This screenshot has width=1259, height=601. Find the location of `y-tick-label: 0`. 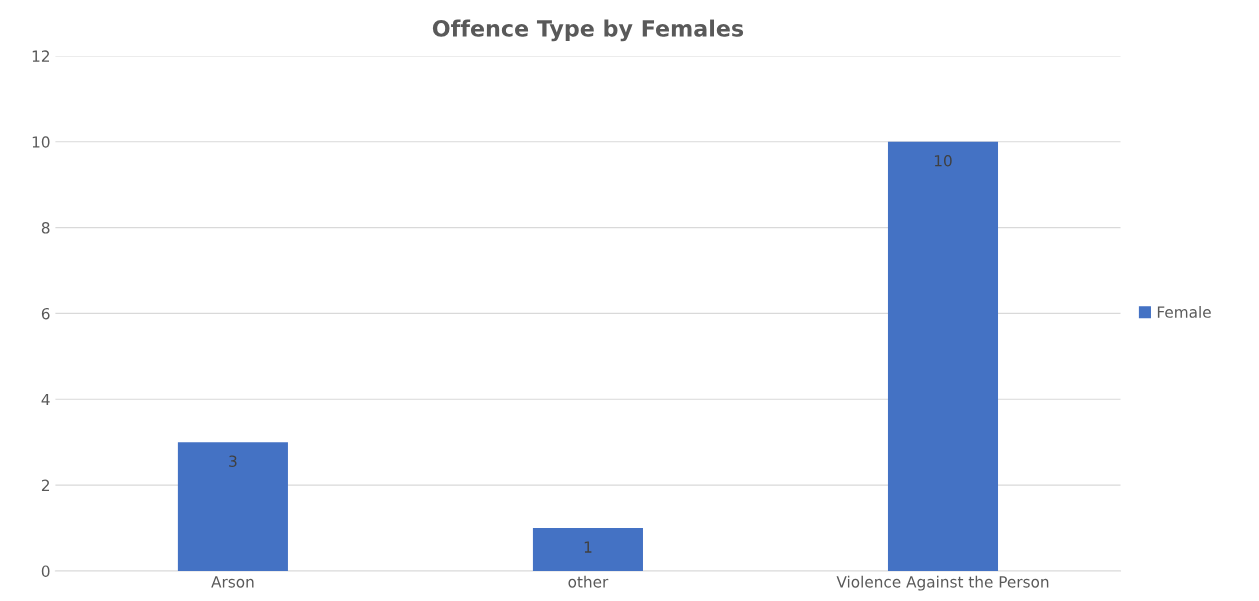

y-tick-label: 0 is located at coordinates (45, 571).